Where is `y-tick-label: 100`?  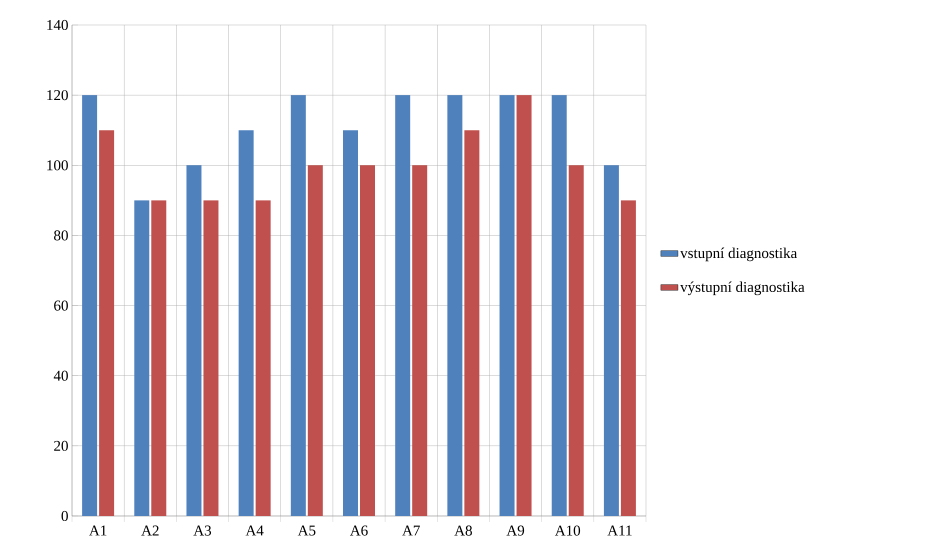
y-tick-label: 100 is located at coordinates (57, 165).